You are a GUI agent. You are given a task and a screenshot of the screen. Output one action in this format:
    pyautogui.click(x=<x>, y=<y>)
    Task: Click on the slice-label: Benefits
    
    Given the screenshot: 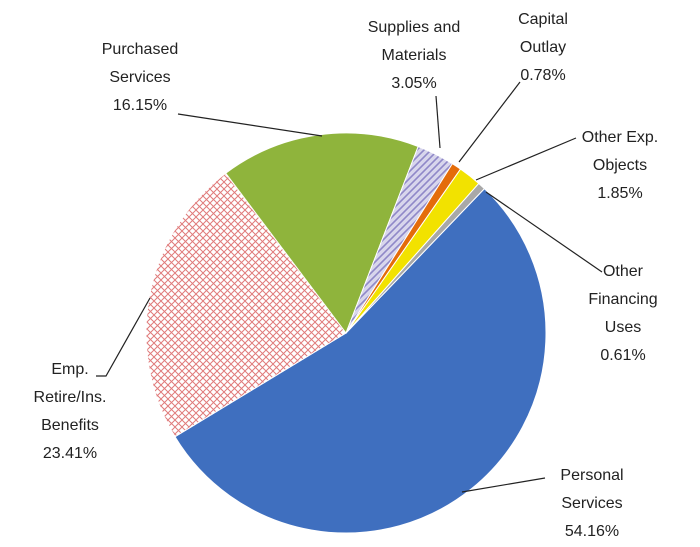 What is the action you would take?
    pyautogui.click(x=70, y=425)
    